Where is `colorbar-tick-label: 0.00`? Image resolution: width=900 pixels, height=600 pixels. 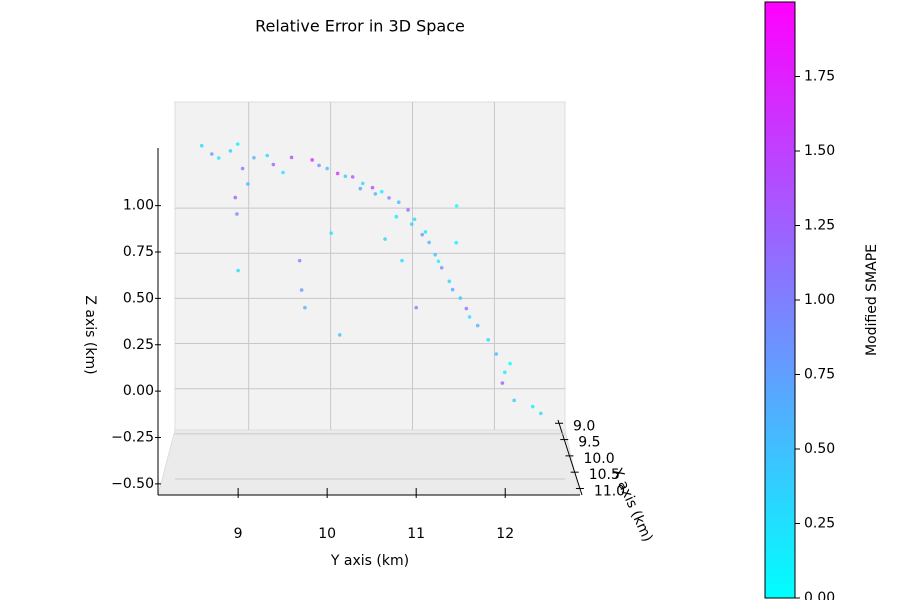
colorbar-tick-label: 0.00 is located at coordinates (819, 595).